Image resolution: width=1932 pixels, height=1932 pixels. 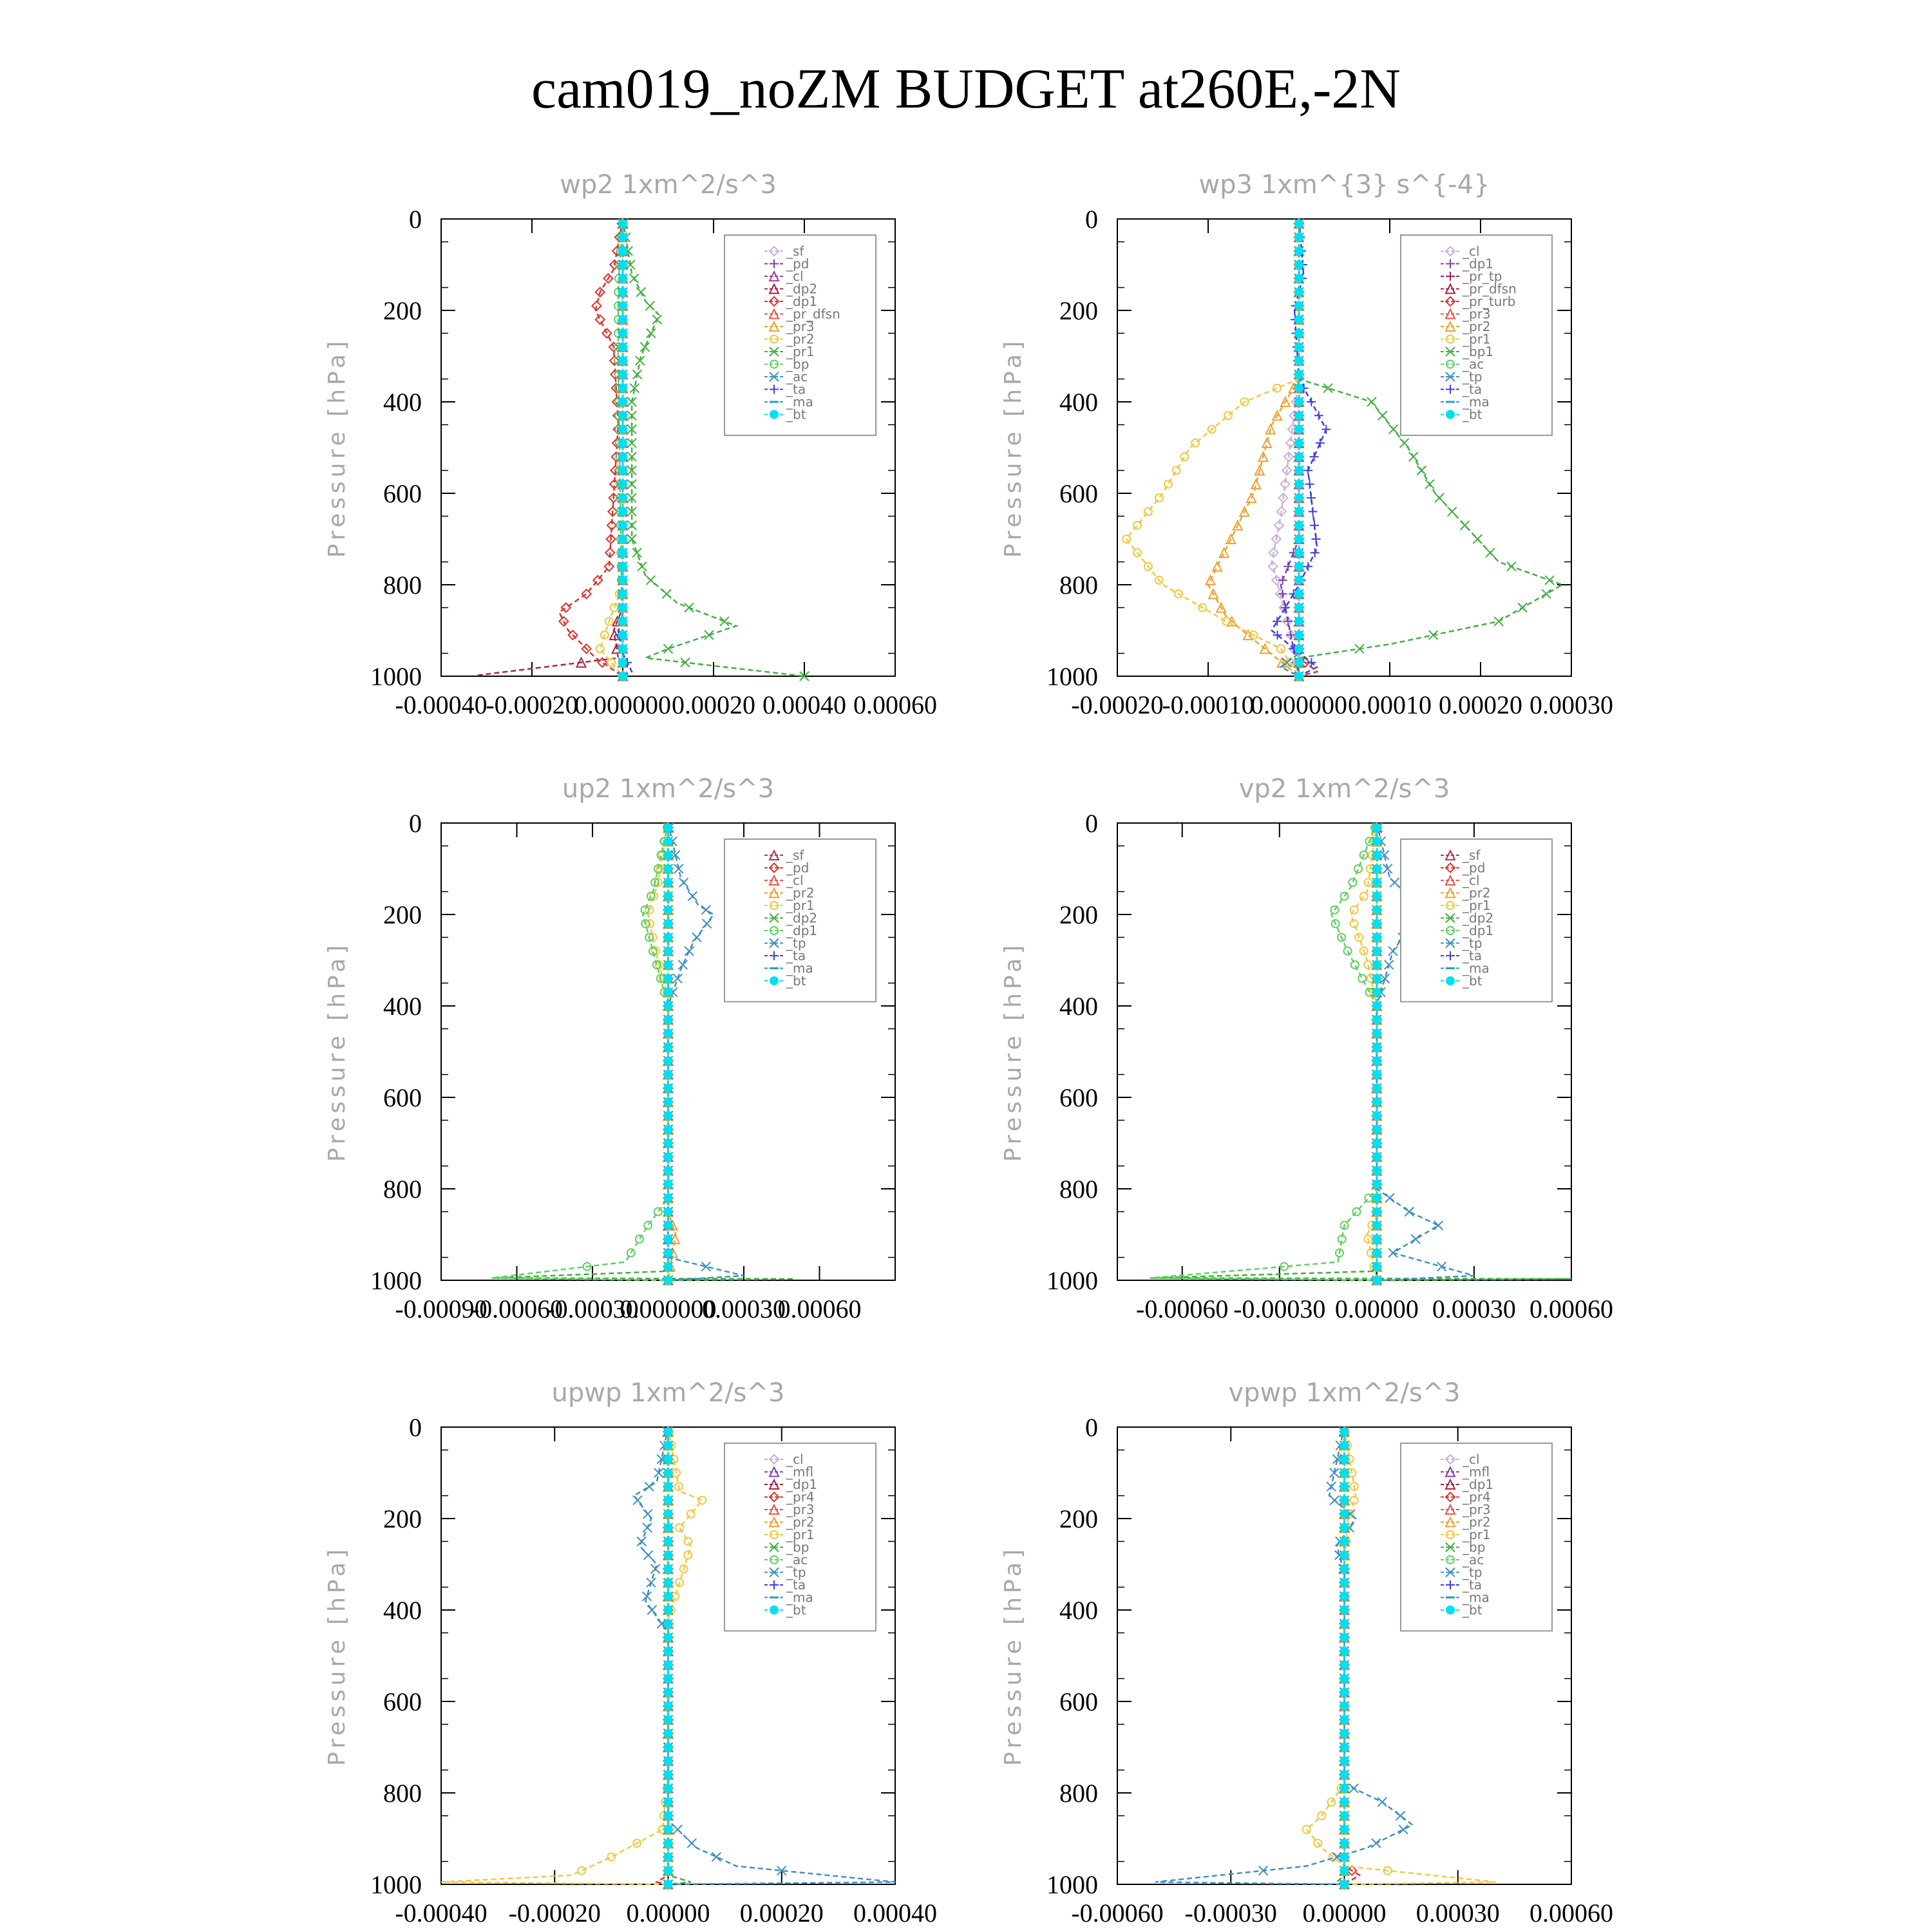 What do you see at coordinates (714, 705) in the screenshot?
I see `x-tick-label: 0.00020` at bounding box center [714, 705].